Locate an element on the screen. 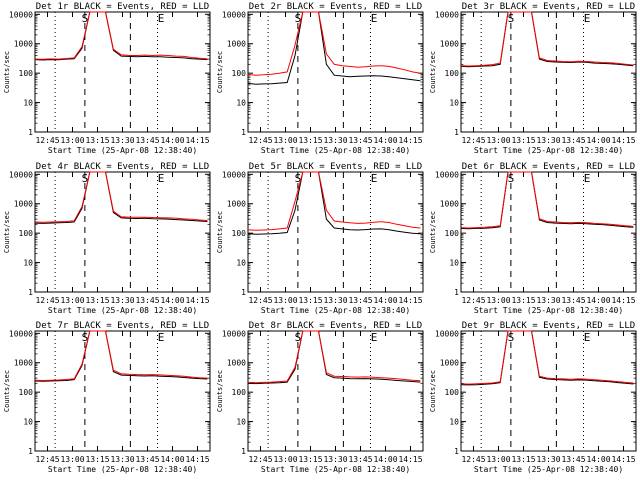  panel-title: Det 1r BLACK = Events, RED = LLD is located at coordinates (122, 7).